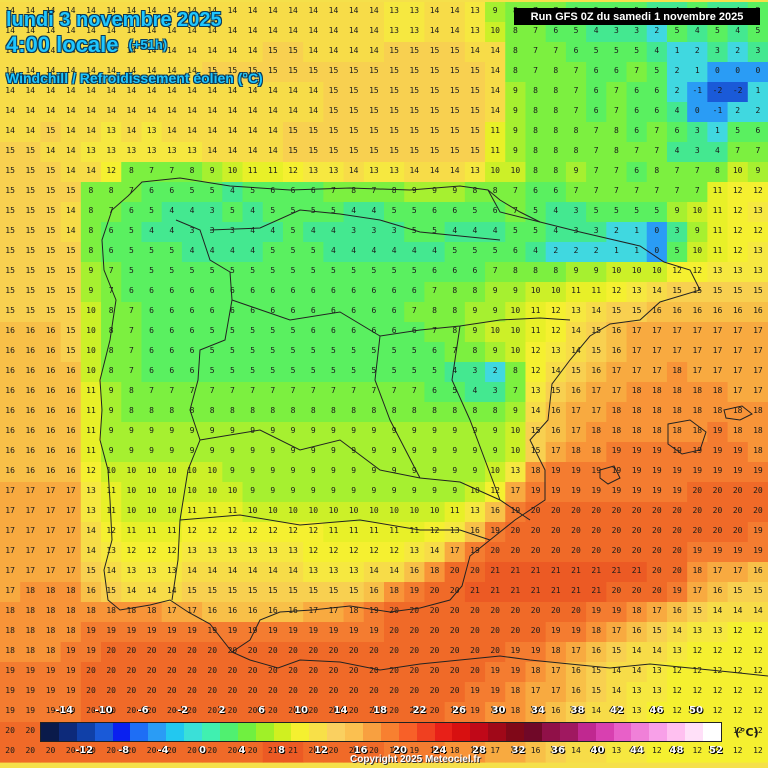  What do you see at coordinates (636, 150) in the screenshot?
I see `field-value-label: 7` at bounding box center [636, 150].